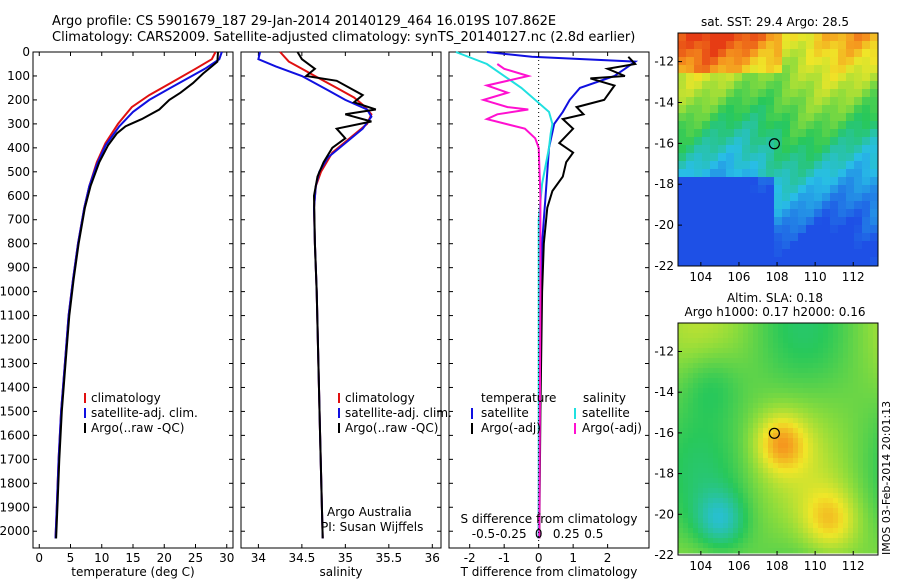 This screenshot has width=900, height=580. What do you see at coordinates (15, 292) in the screenshot?
I see `depth-tick-label: 1000` at bounding box center [15, 292].